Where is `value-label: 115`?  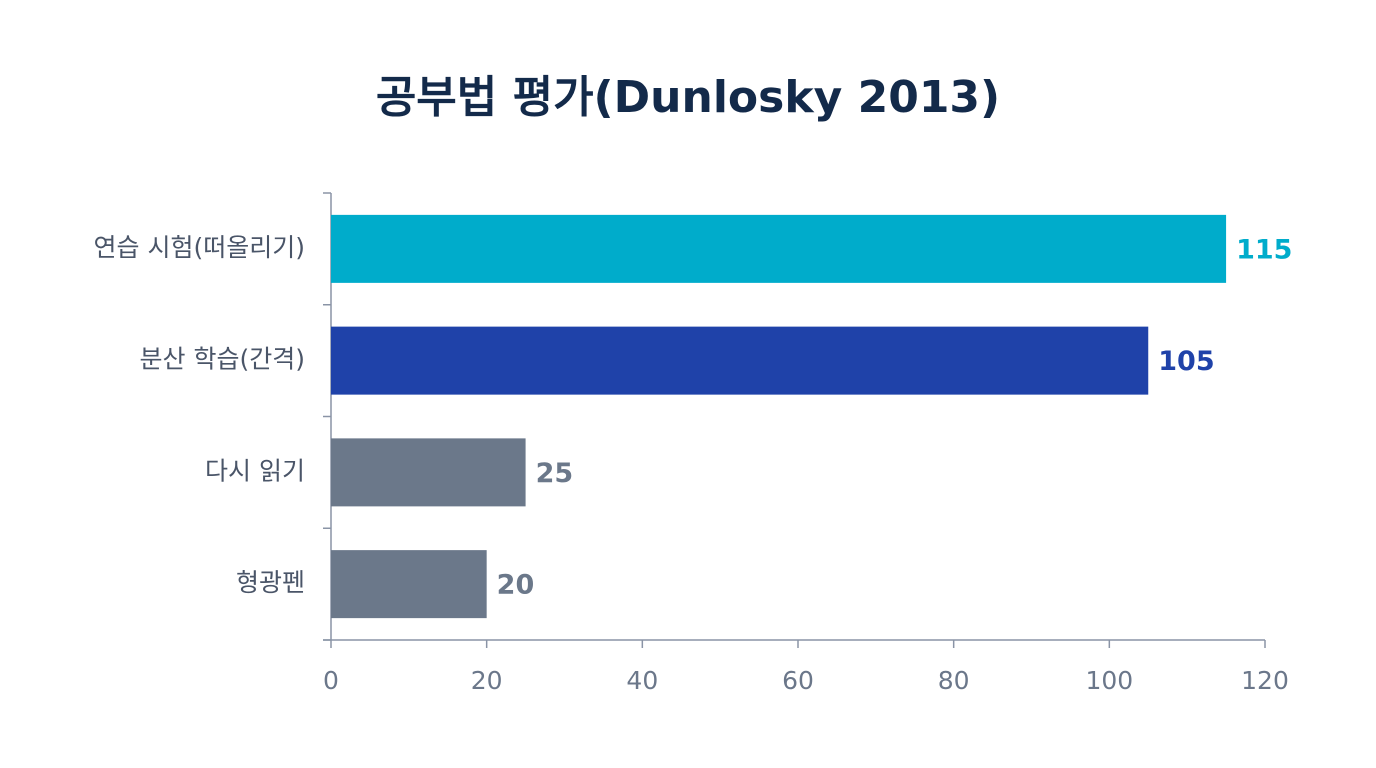
value-label: 115 is located at coordinates (1264, 249).